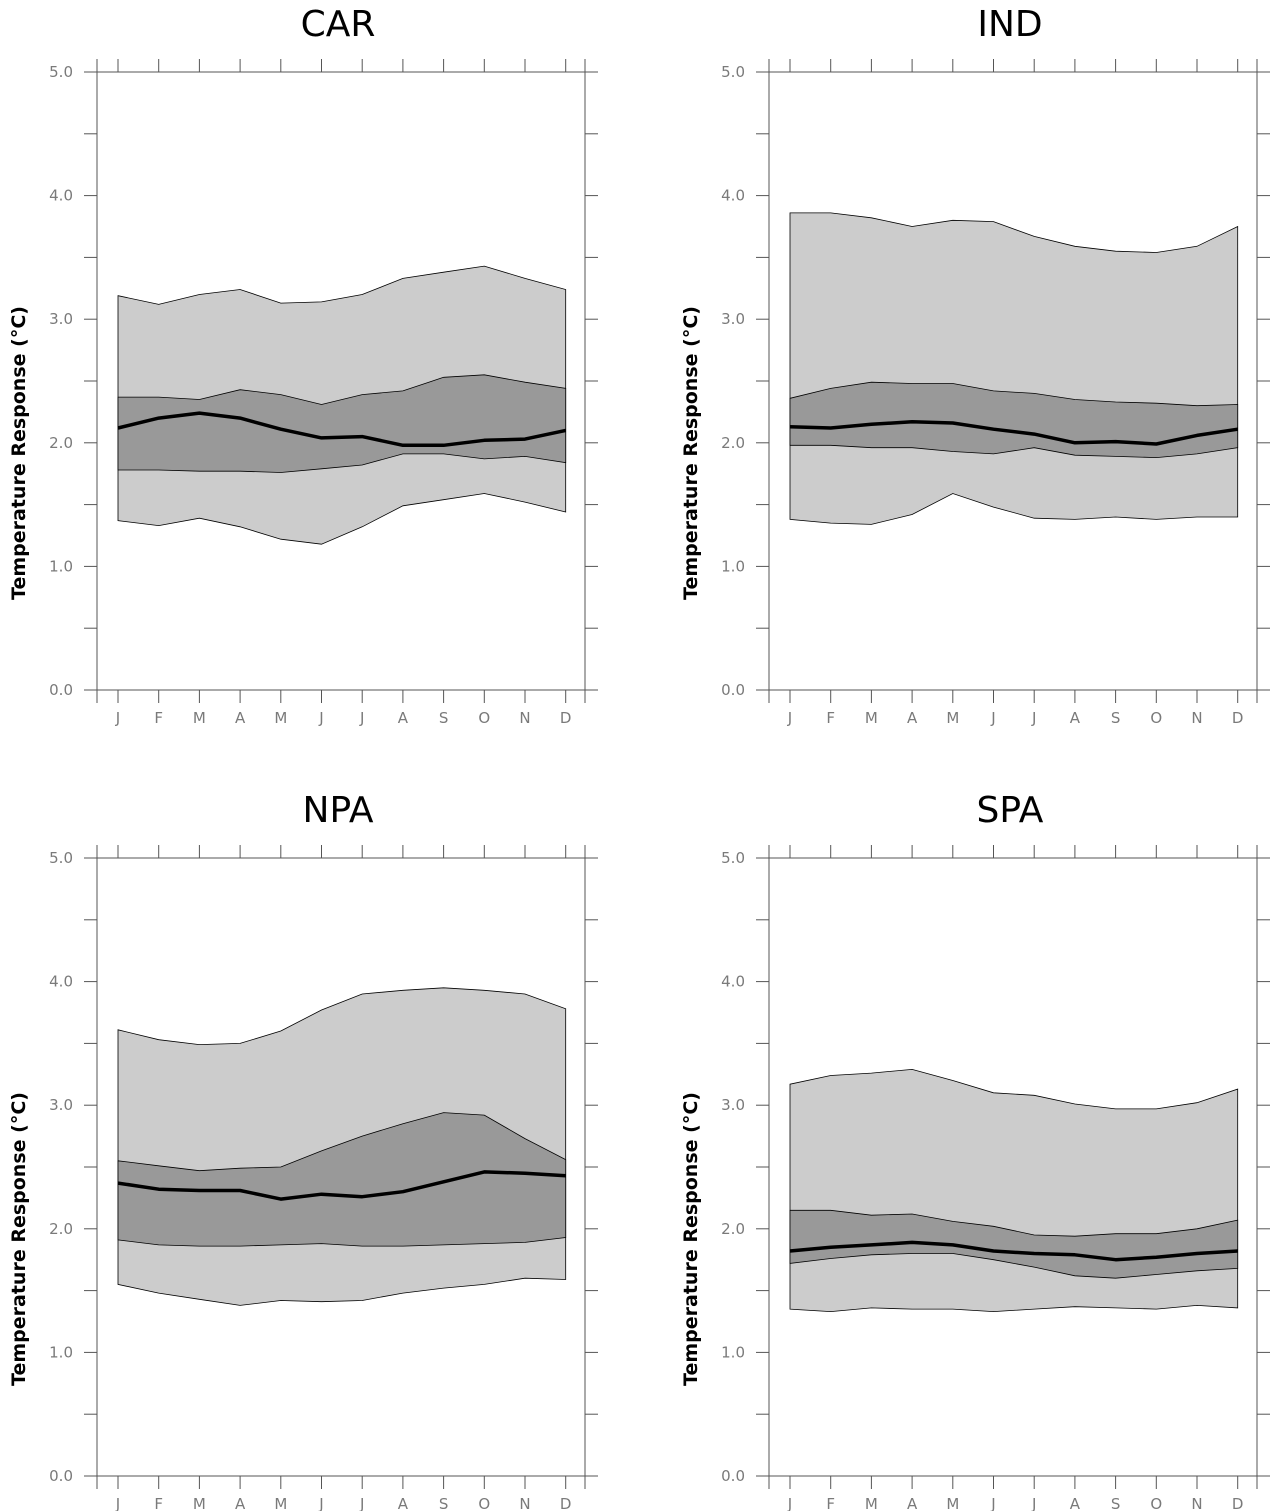 The image size is (1280, 1511). I want to click on panel-title: IND, so click(1009, 24).